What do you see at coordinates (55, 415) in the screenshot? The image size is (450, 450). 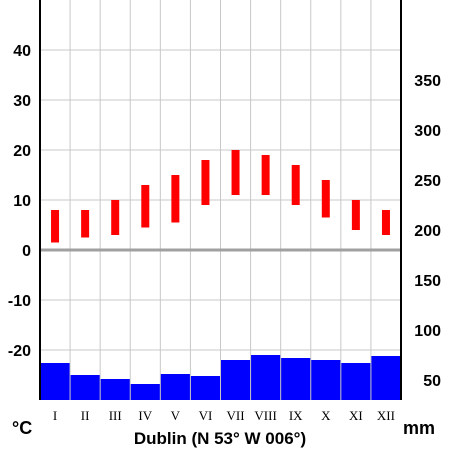 I see `month-label: I` at bounding box center [55, 415].